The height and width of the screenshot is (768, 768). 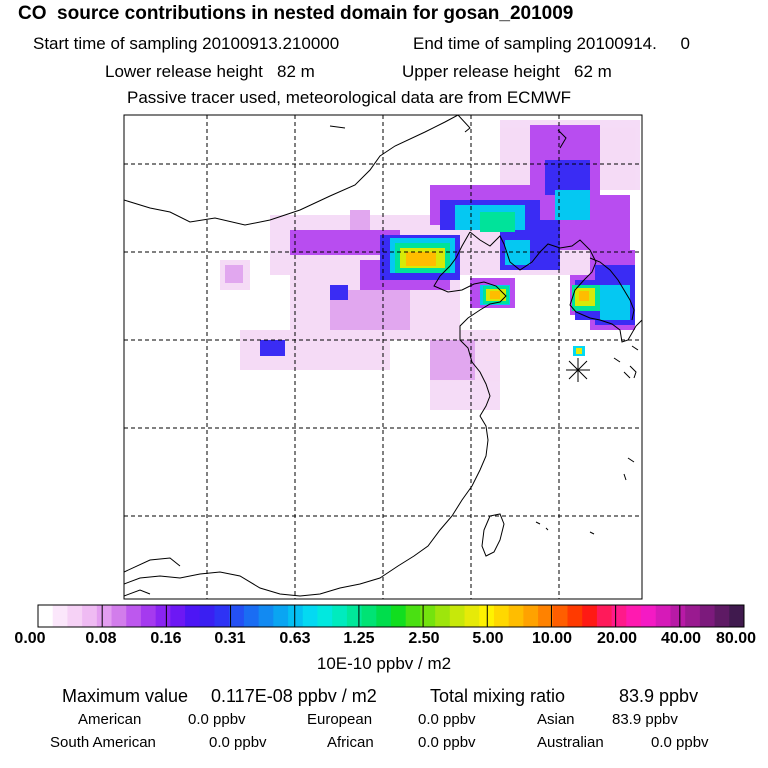 What do you see at coordinates (186, 43) in the screenshot?
I see `start-time-label: Start time of sampling 20100913.210000` at bounding box center [186, 43].